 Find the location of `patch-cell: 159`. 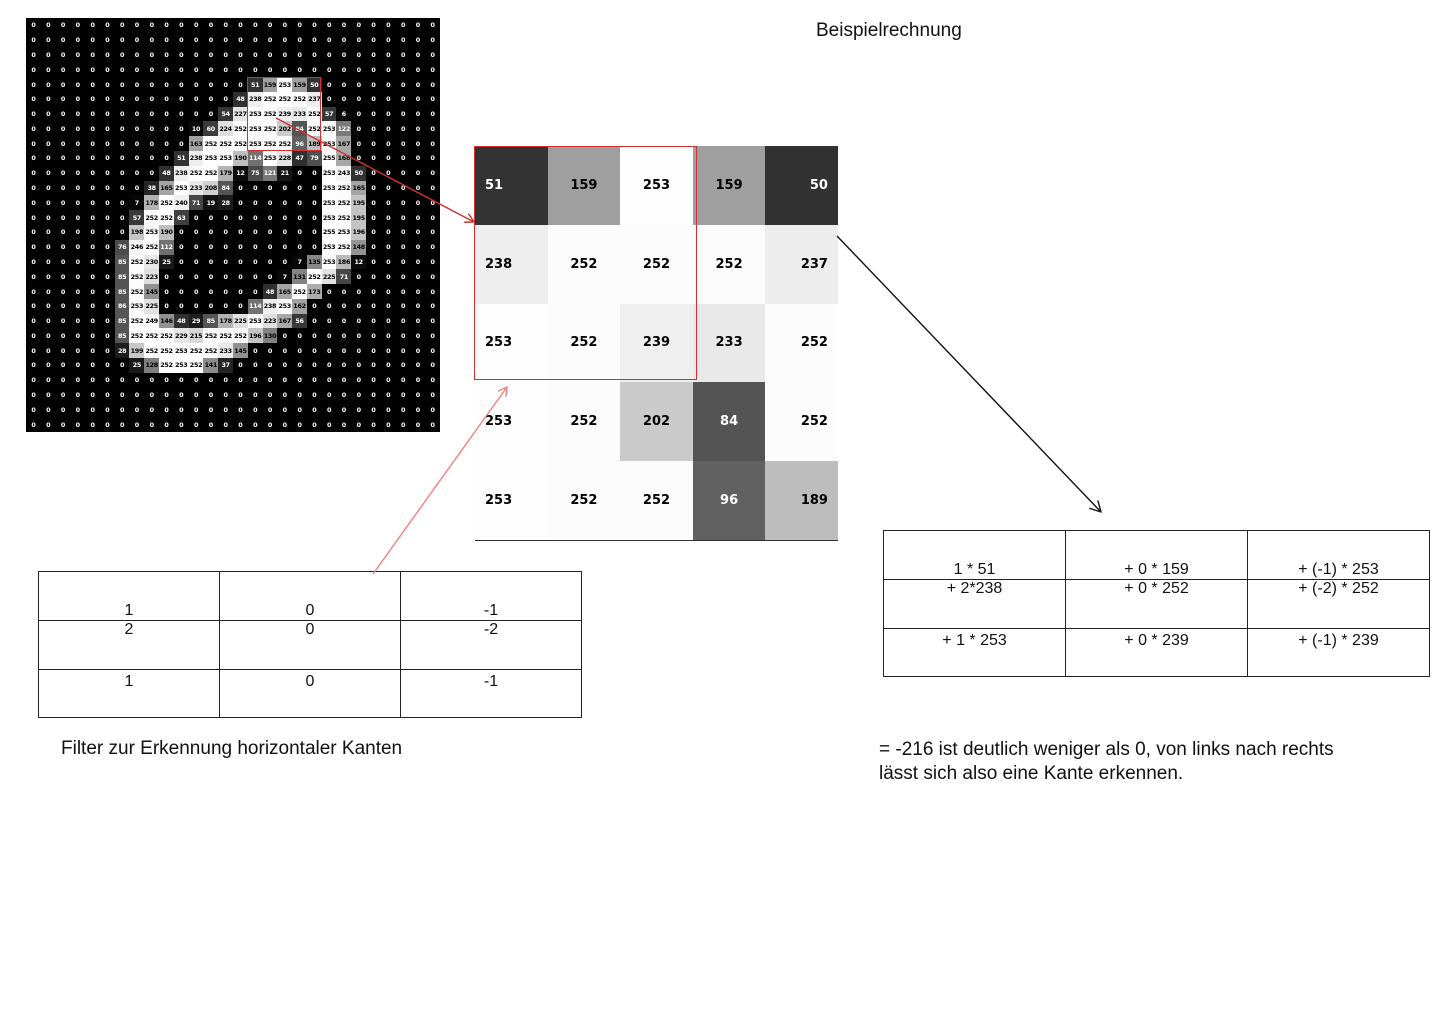

patch-cell: 159 is located at coordinates (729, 185).